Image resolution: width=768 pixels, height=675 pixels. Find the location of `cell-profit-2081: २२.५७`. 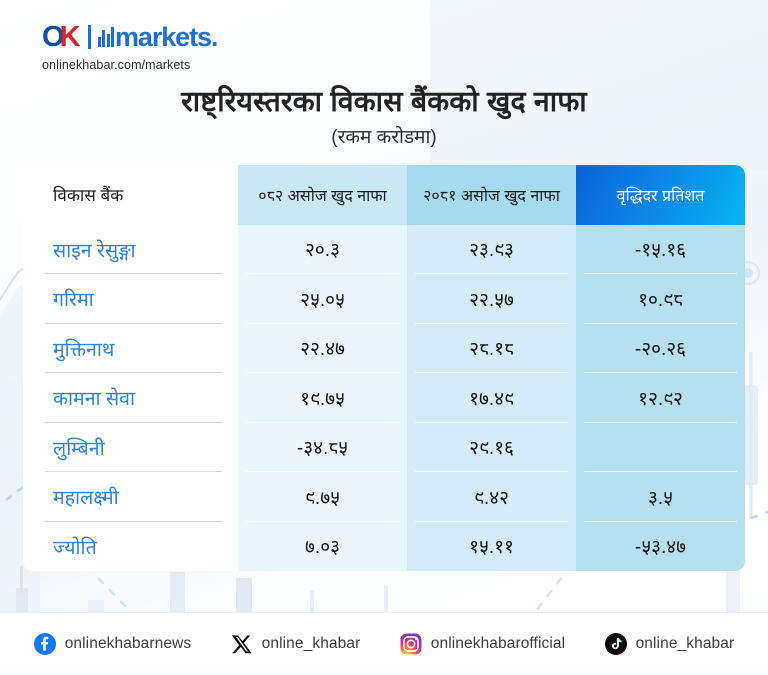

cell-profit-2081: २२.५७ is located at coordinates (491, 299).